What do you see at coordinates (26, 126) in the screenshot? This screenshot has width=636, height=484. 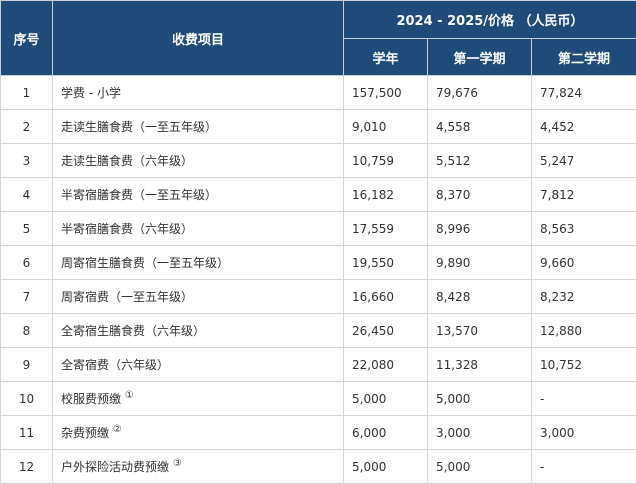 I see `row-no: 2` at bounding box center [26, 126].